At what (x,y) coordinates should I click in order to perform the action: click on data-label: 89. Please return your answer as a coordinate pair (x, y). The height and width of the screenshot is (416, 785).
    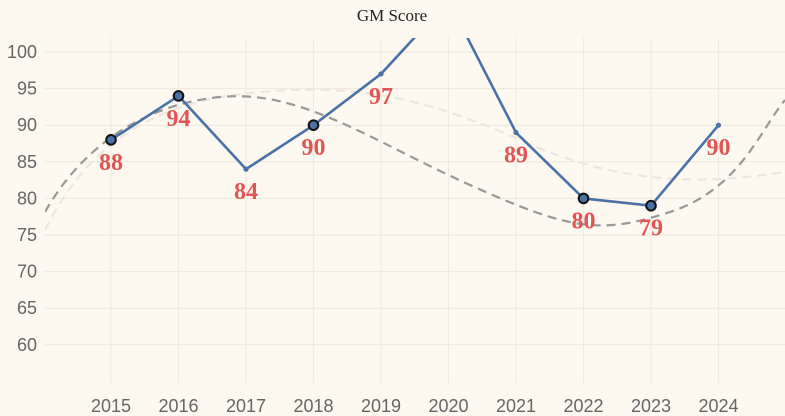
    Looking at the image, I should click on (516, 156).